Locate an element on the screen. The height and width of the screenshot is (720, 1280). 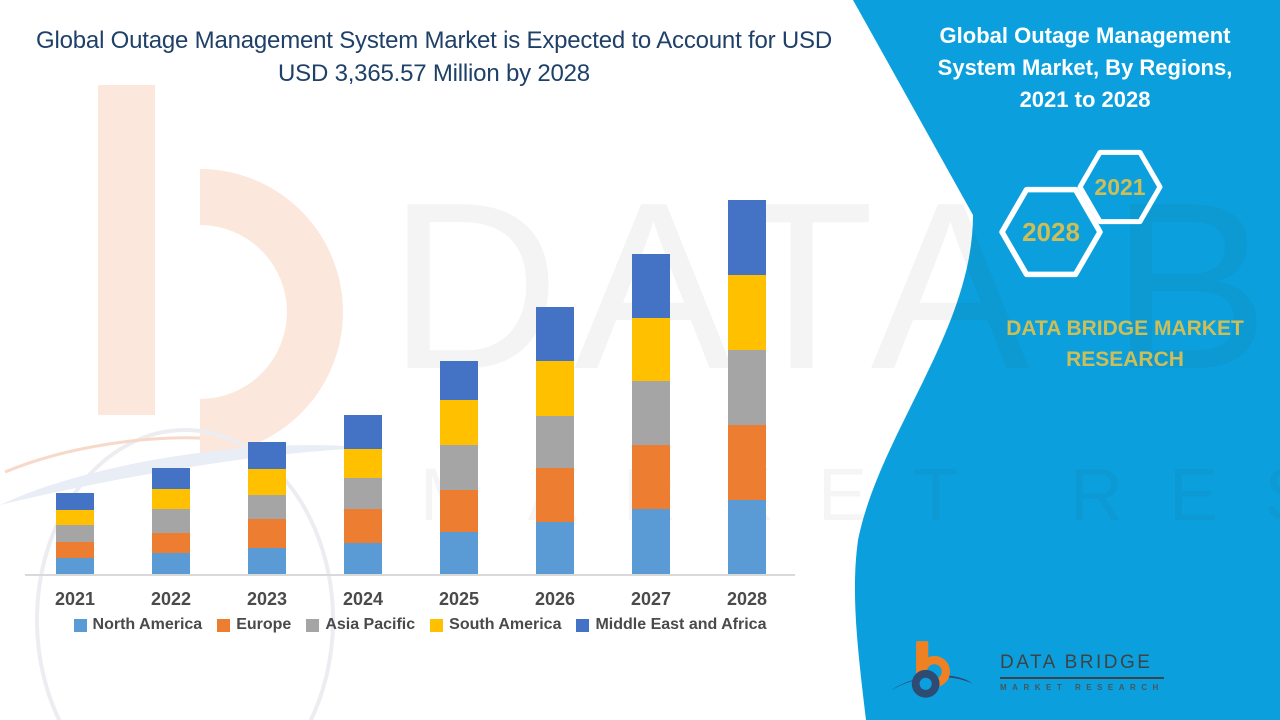
bar-segment-europe-2023 is located at coordinates (267, 533).